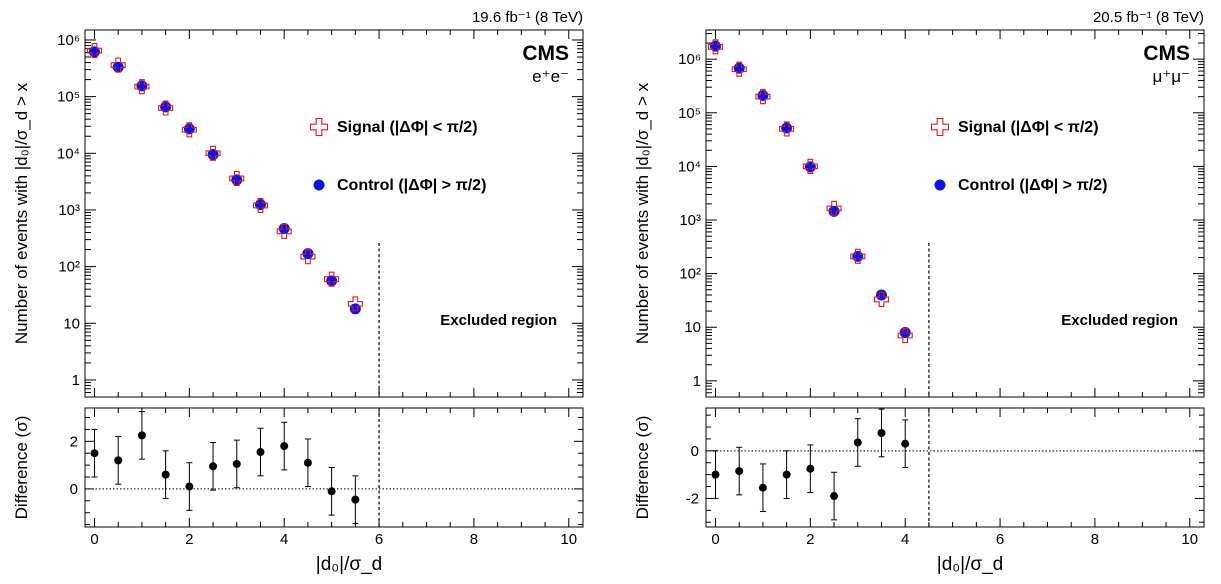  Describe the element at coordinates (1171, 76) in the screenshot. I see `channel-label: μ⁺μ⁻` at that location.